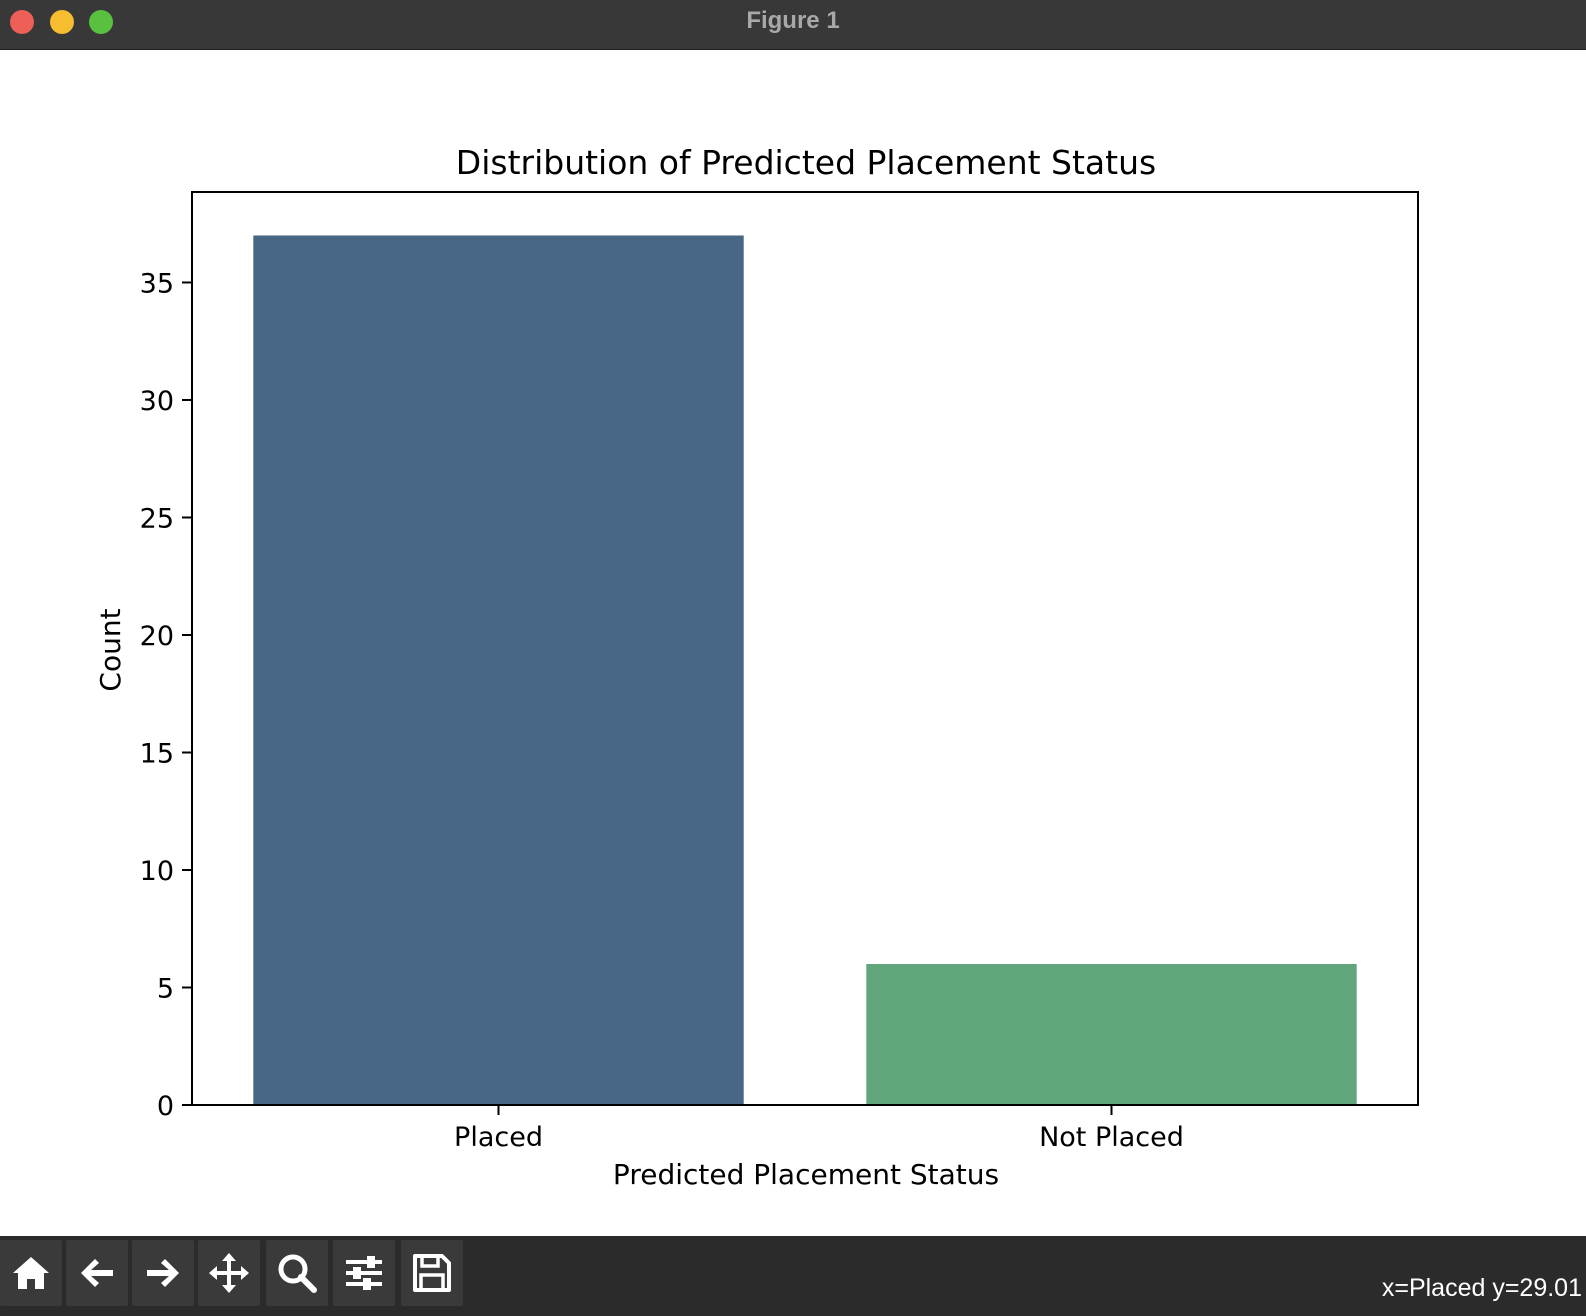  I want to click on minimize-window-button, so click(62, 22).